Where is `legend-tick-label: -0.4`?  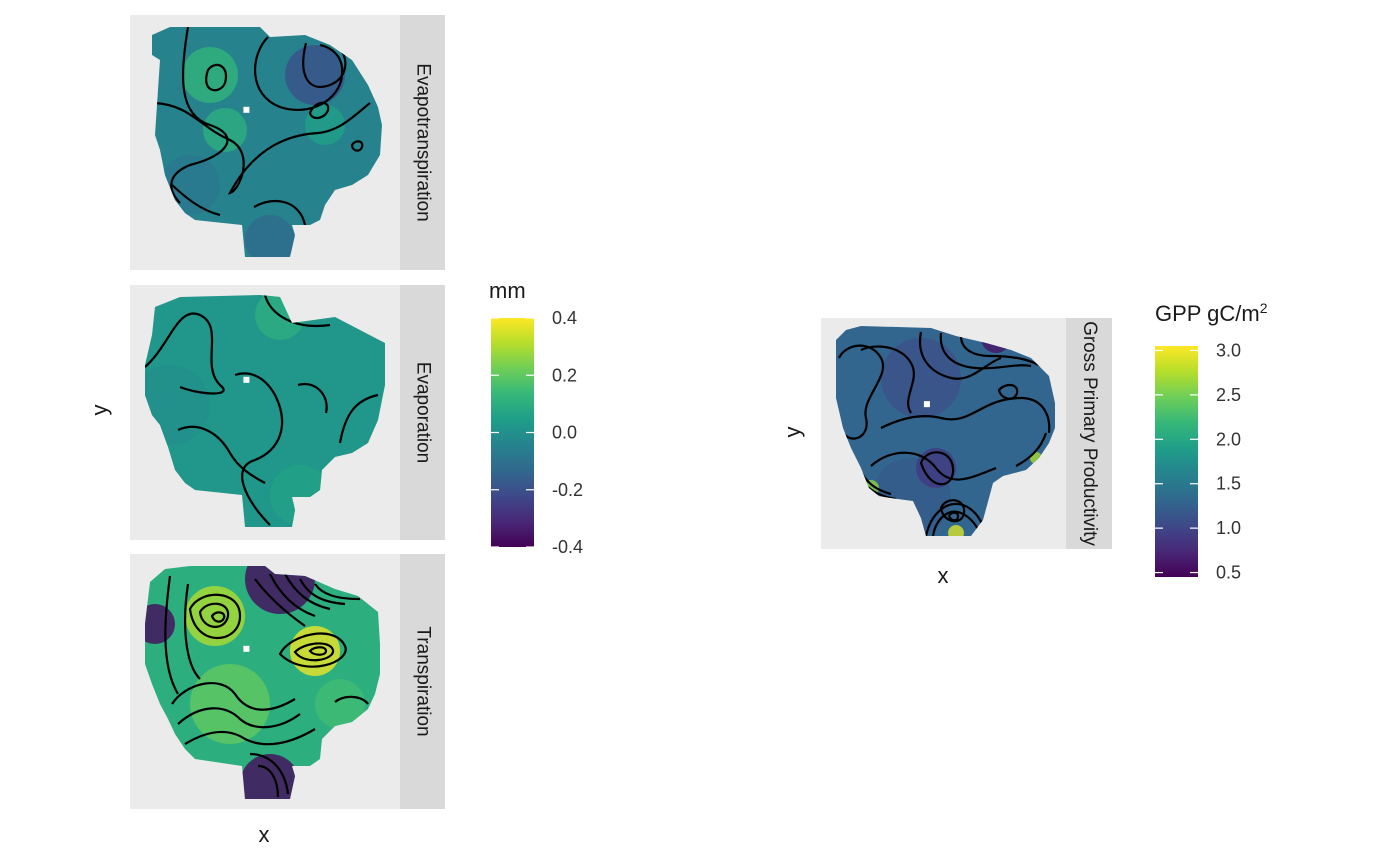
legend-tick-label: -0.4 is located at coordinates (567, 547).